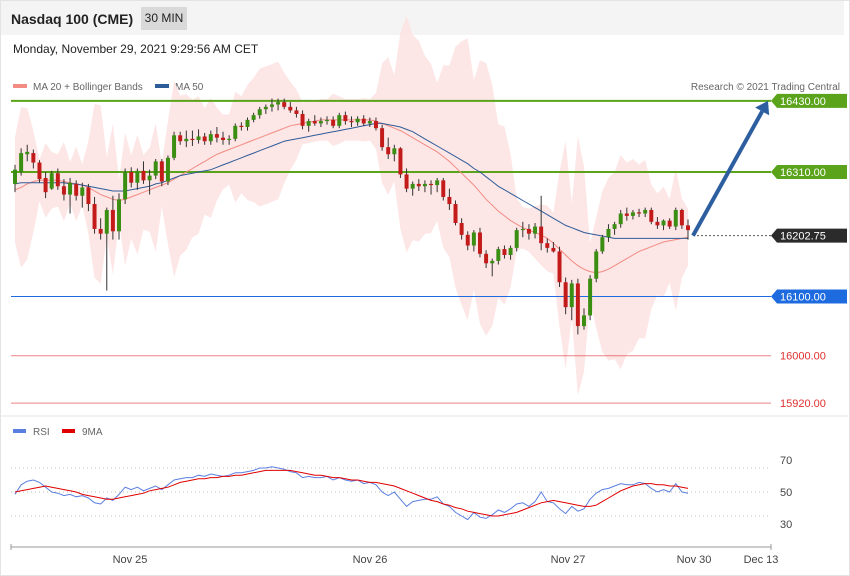  Describe the element at coordinates (803, 357) in the screenshot. I see `level-label: 16000.00` at that location.